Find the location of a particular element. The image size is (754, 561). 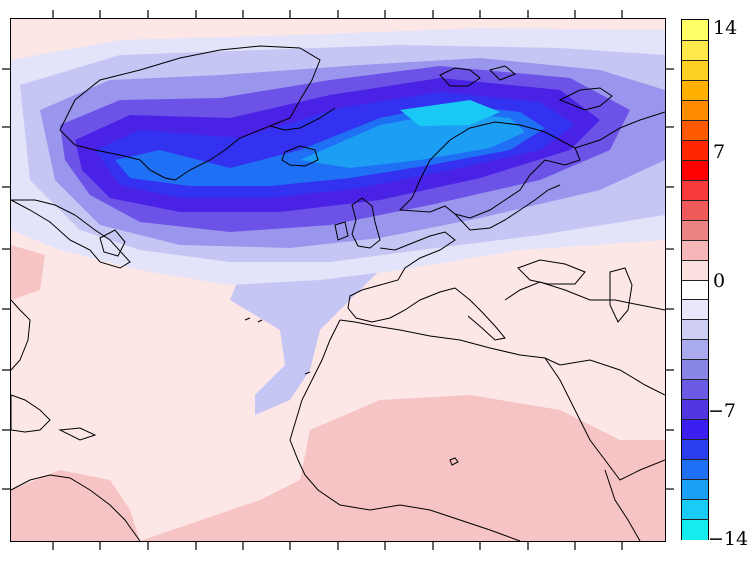

coast-newfoundland is located at coordinates (112, 243).